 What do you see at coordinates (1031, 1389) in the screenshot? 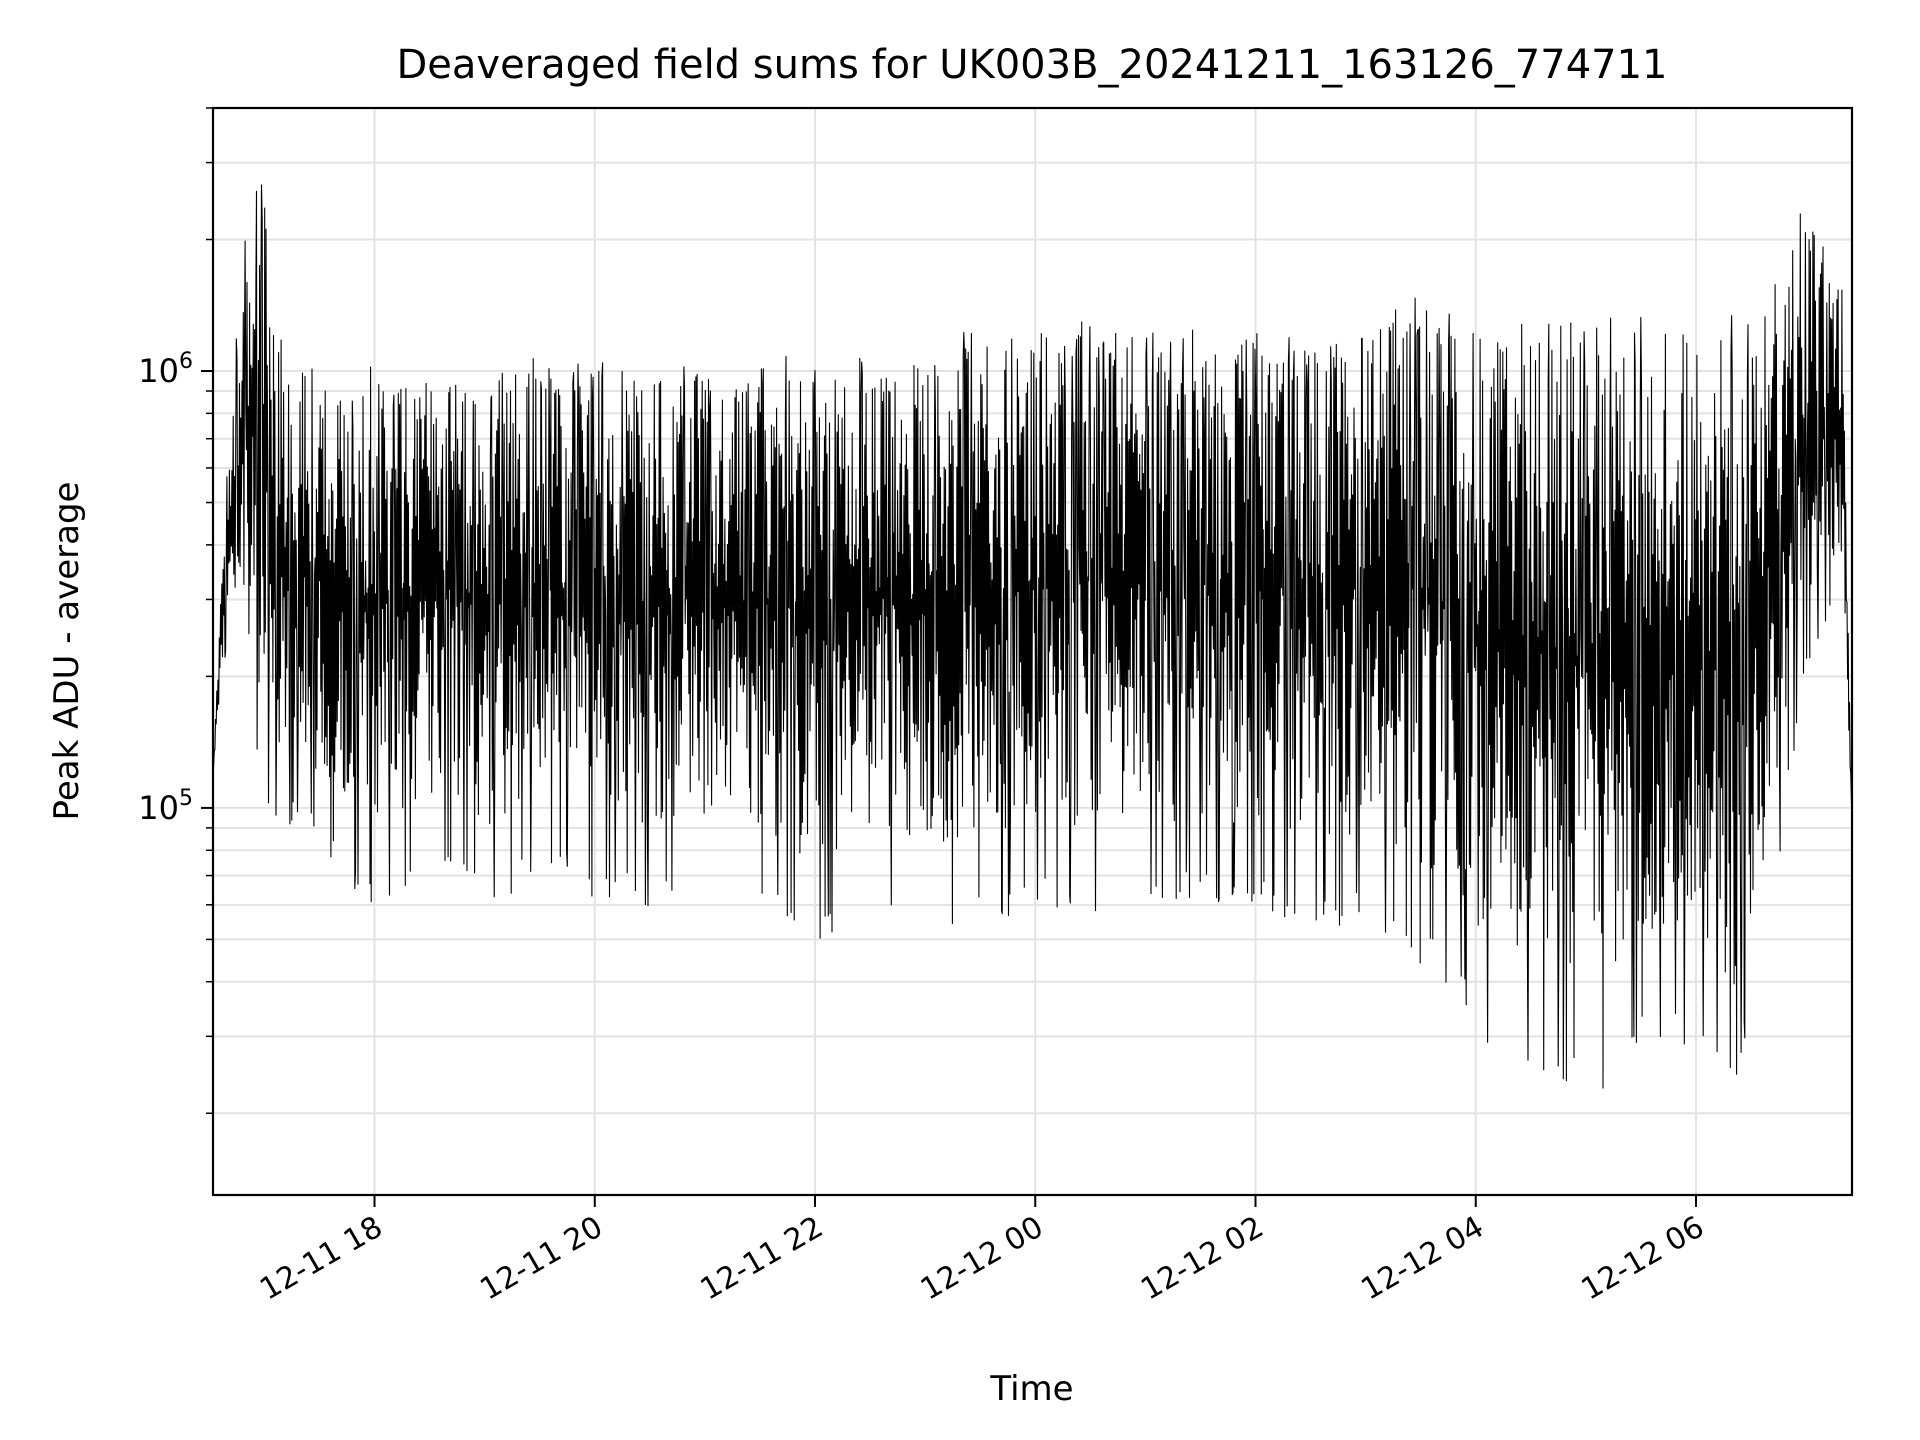
I see `x-axis-label: Time` at bounding box center [1031, 1389].